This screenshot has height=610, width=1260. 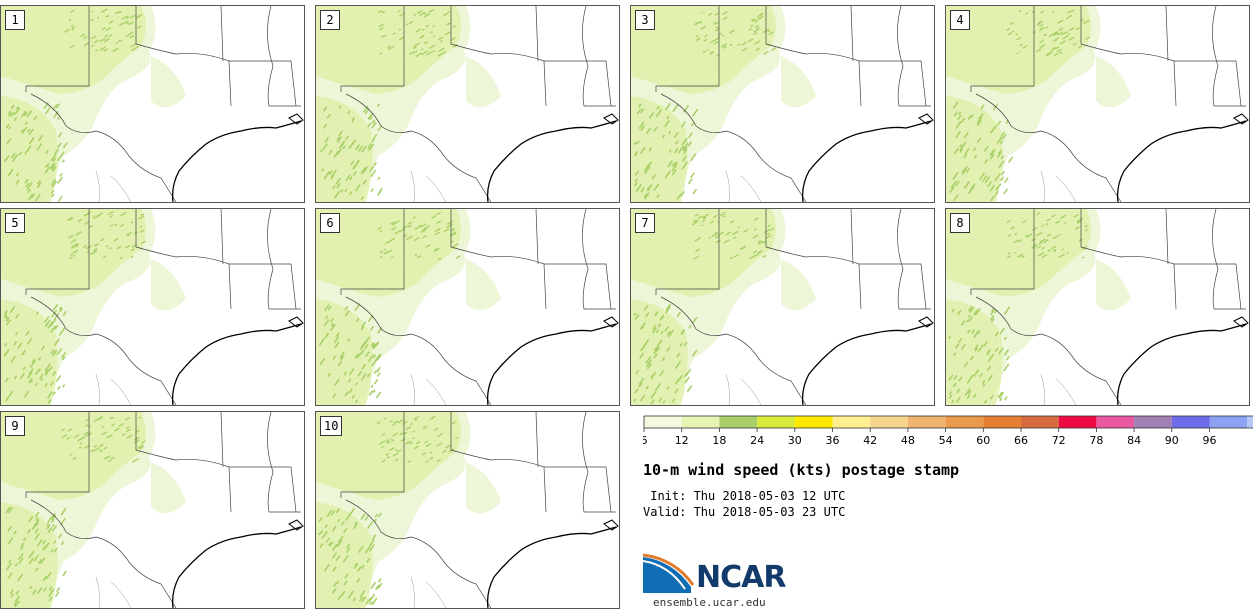 I want to click on colorbar-tick-label: 18, so click(x=719, y=440).